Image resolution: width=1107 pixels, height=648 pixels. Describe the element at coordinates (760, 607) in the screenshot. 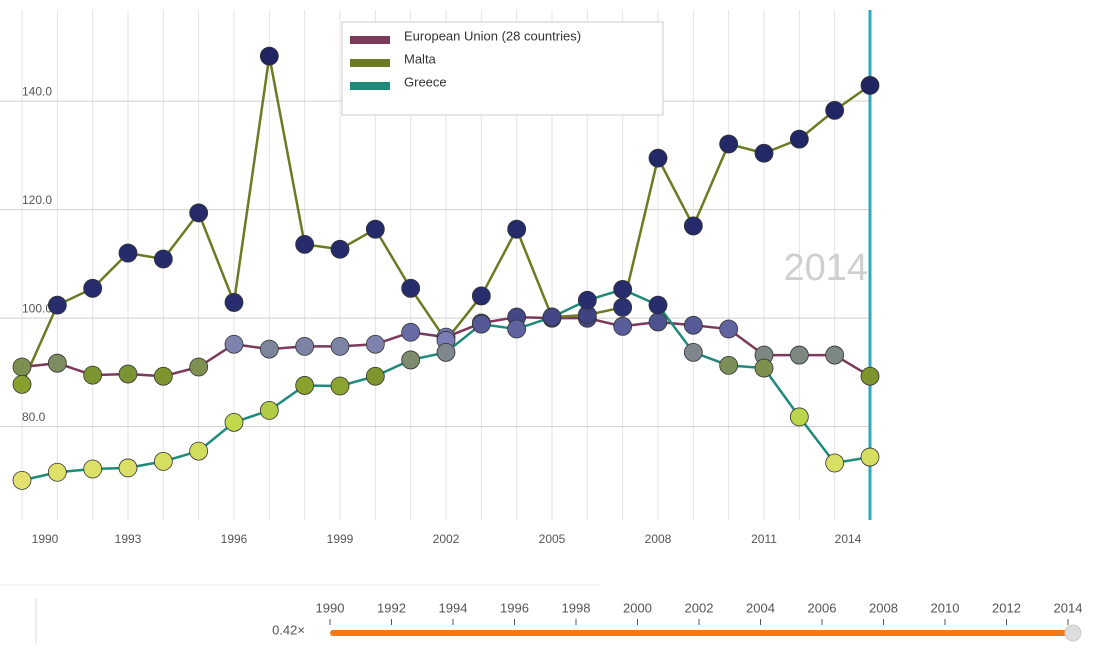

I see `slider-label: 2004` at that location.